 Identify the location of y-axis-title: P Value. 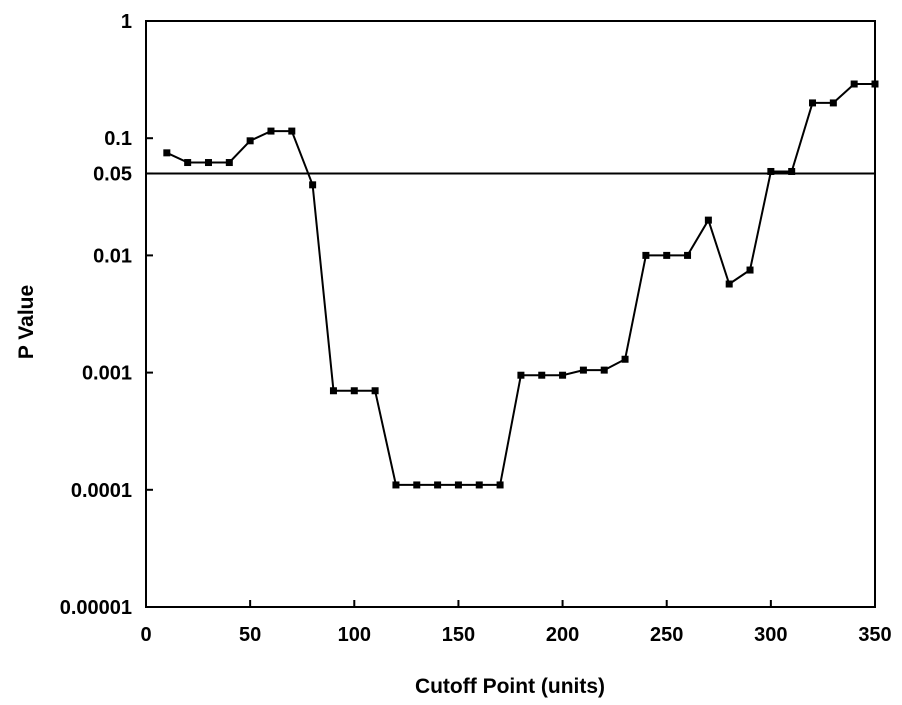
(26, 322).